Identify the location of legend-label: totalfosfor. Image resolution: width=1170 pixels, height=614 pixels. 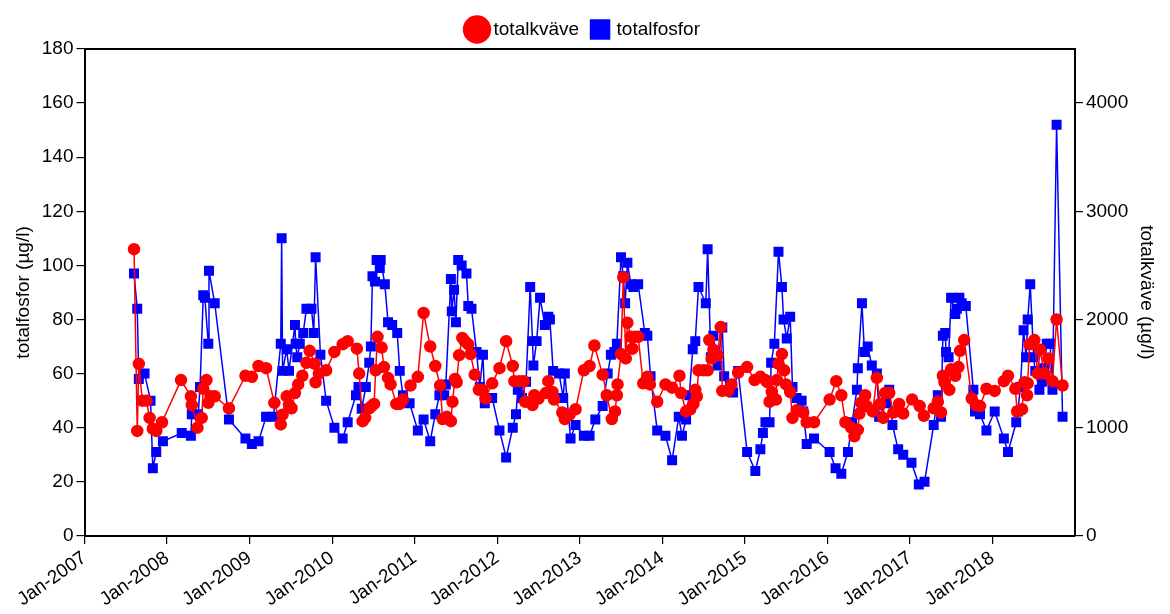
(658, 28).